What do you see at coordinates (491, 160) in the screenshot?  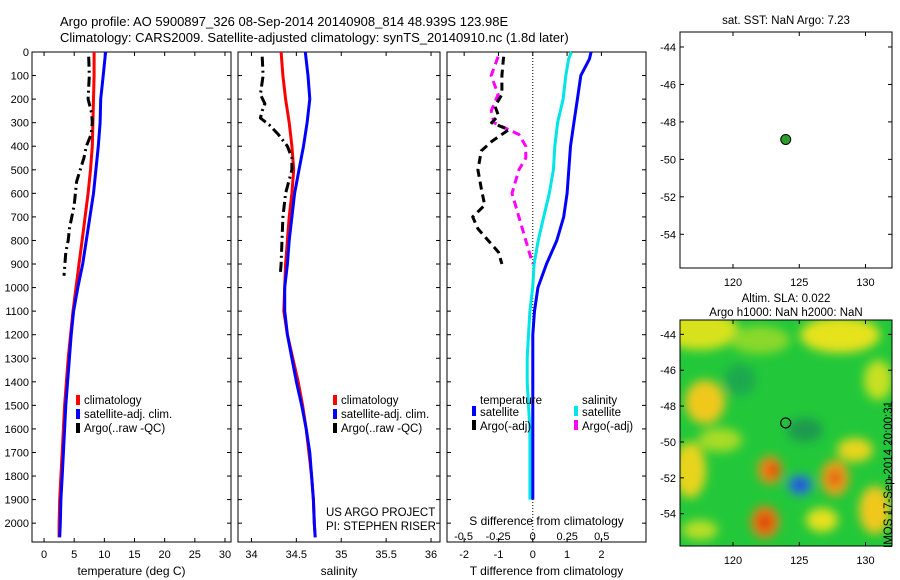 I see `difference-temperature-argo-adj-line` at bounding box center [491, 160].